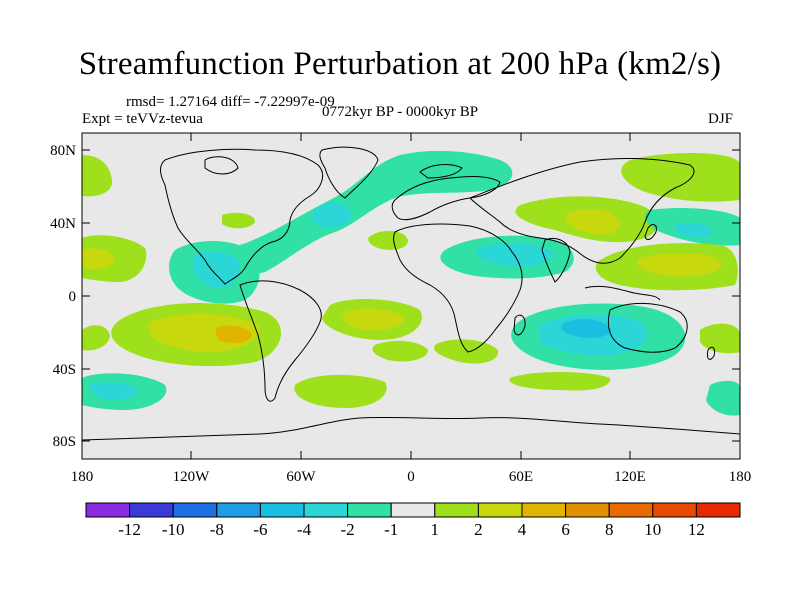 The width and height of the screenshot is (800, 600). What do you see at coordinates (521, 477) in the screenshot?
I see `lon-tick-label: 60E` at bounding box center [521, 477].